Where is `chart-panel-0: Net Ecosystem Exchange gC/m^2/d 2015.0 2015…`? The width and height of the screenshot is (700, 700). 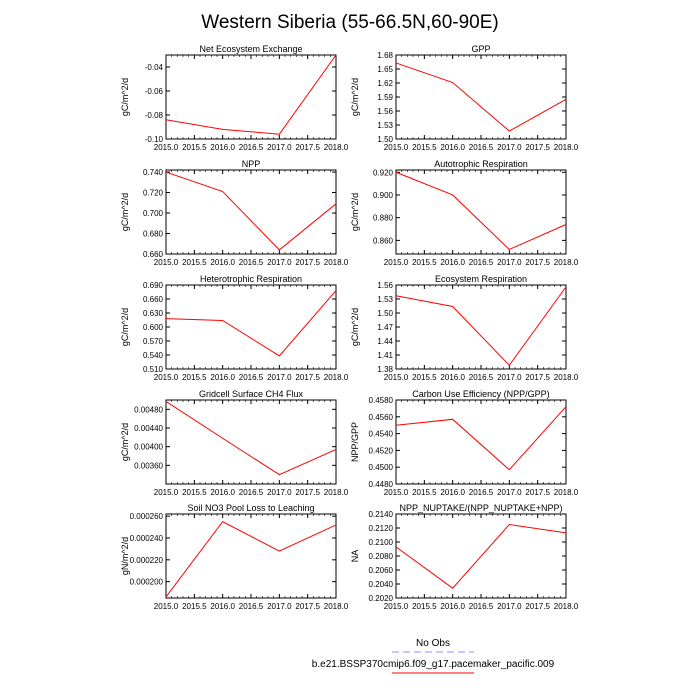
chart-panel-0: Net Ecosystem Exchange gC/m^2/d 2015.0 2015… is located at coordinates (234, 98).